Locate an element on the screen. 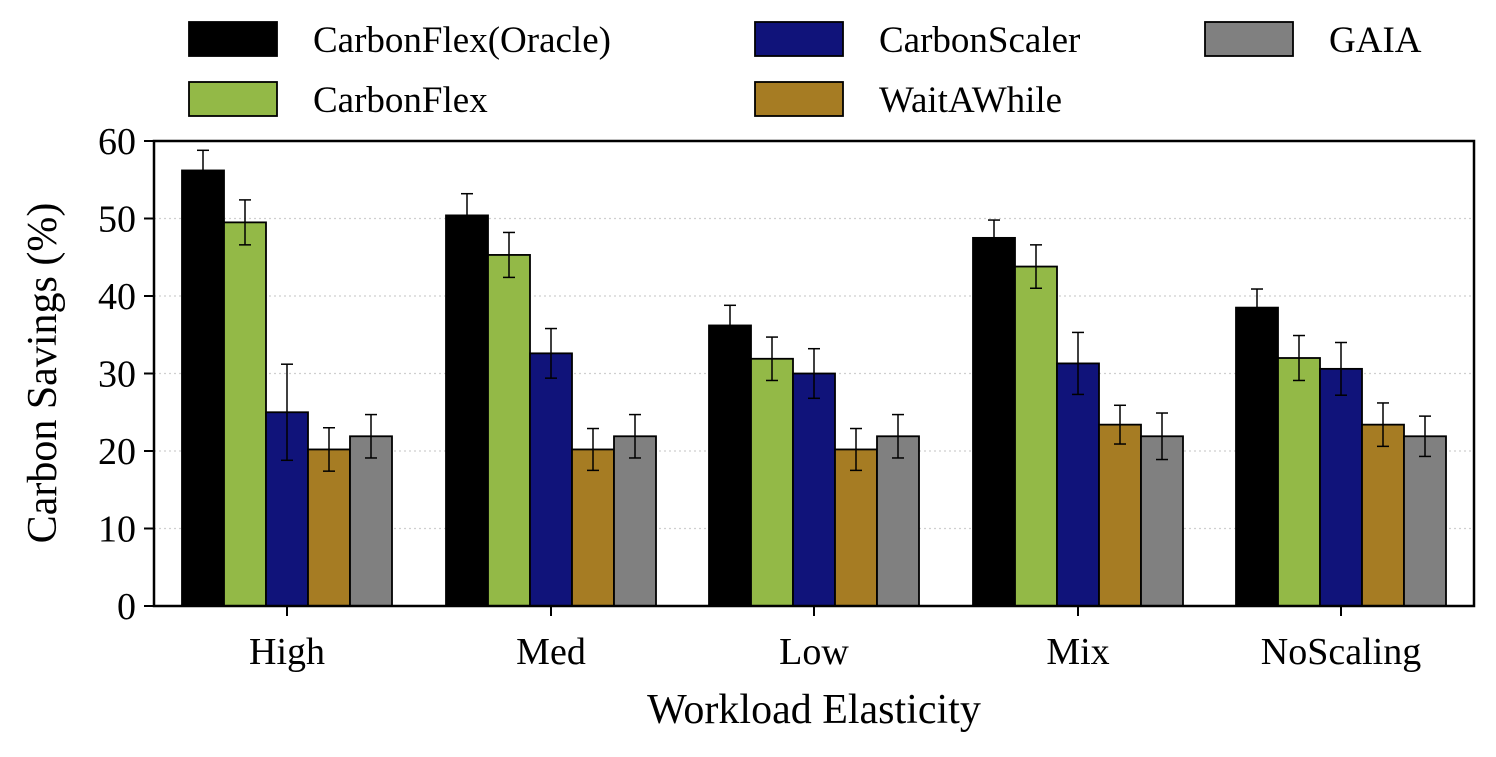 The width and height of the screenshot is (1496, 757). y-axis: 0 10 20 30 40 50 60 is located at coordinates (126, 374).